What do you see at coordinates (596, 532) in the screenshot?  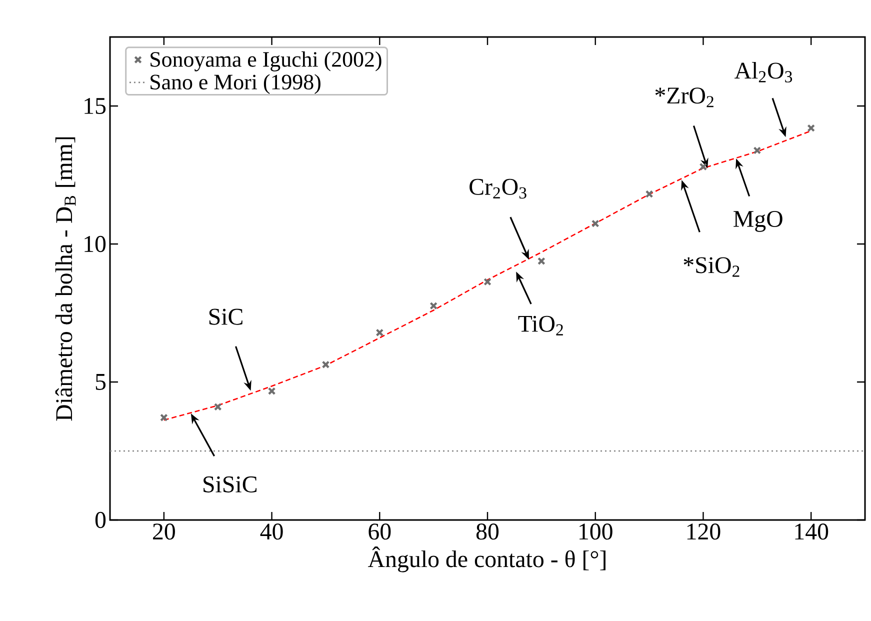 I see `x-tick-label: 100` at bounding box center [596, 532].